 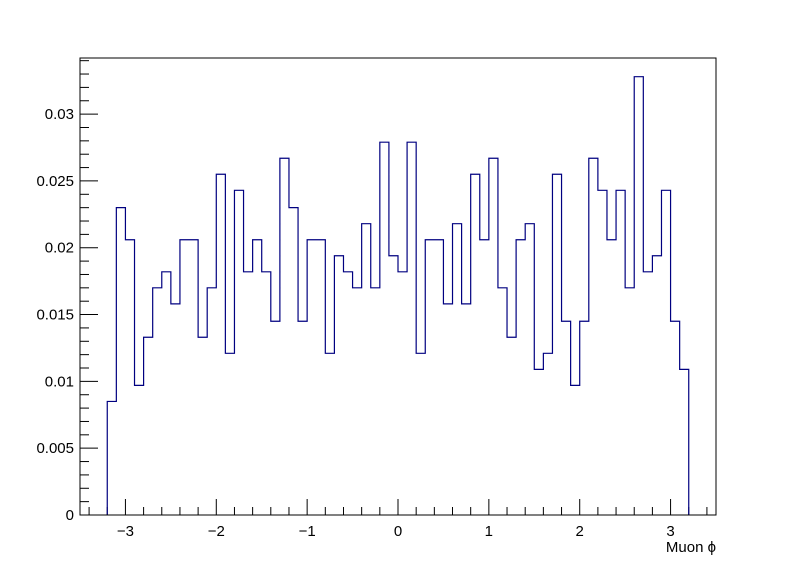 What do you see at coordinates (59, 248) in the screenshot?
I see `y-tick-label: 0.02` at bounding box center [59, 248].